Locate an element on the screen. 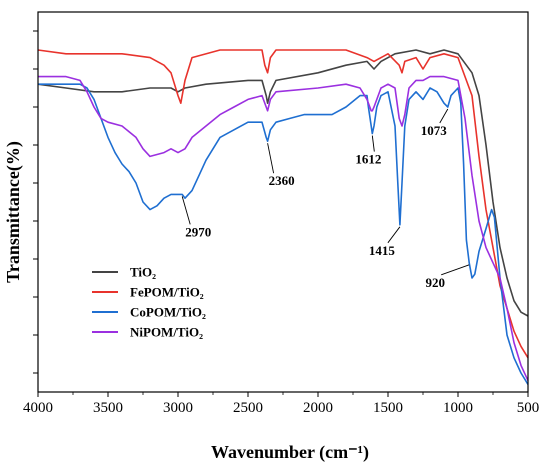  y-axis-ticks is located at coordinates (35, 202).